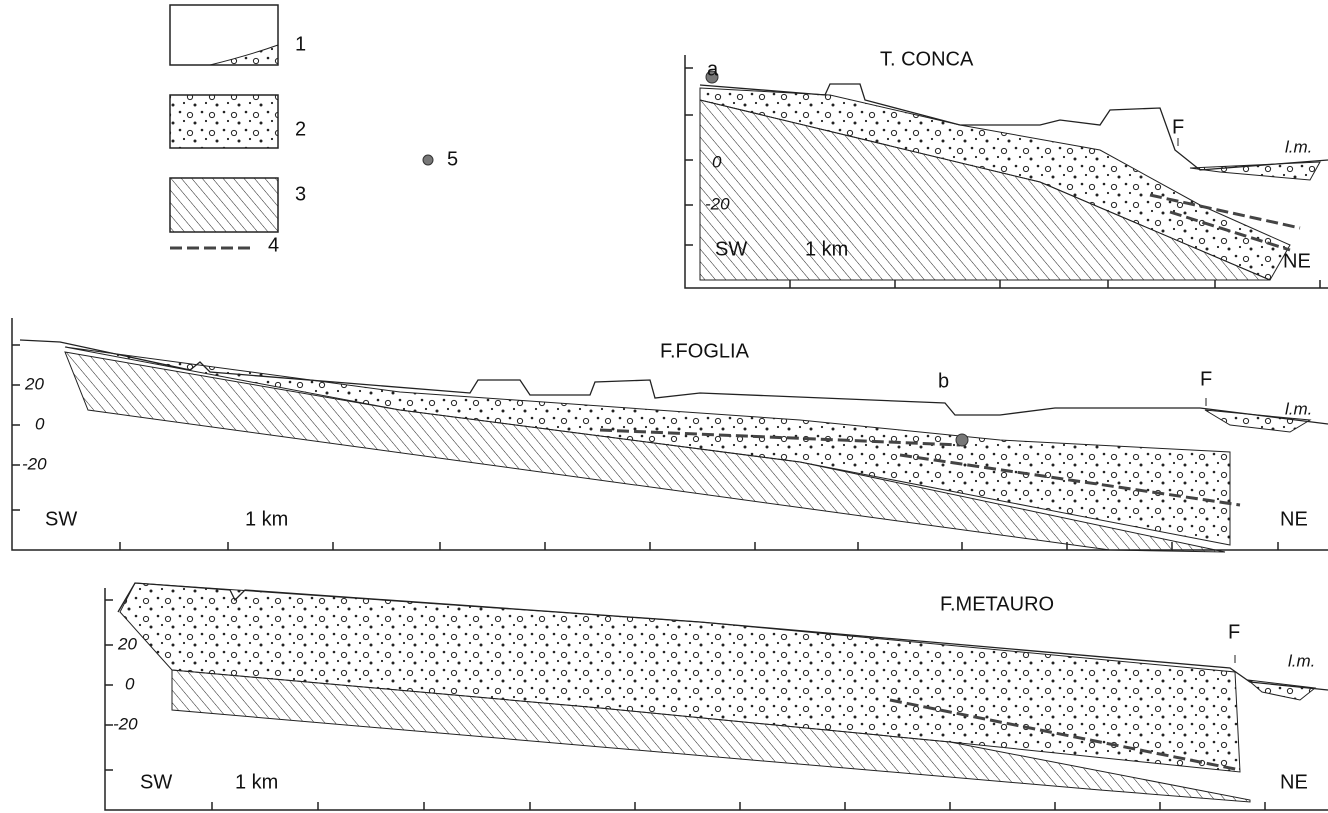 The width and height of the screenshot is (1328, 813). Describe the element at coordinates (713, 69) in the screenshot. I see `marker-label: a` at that location.